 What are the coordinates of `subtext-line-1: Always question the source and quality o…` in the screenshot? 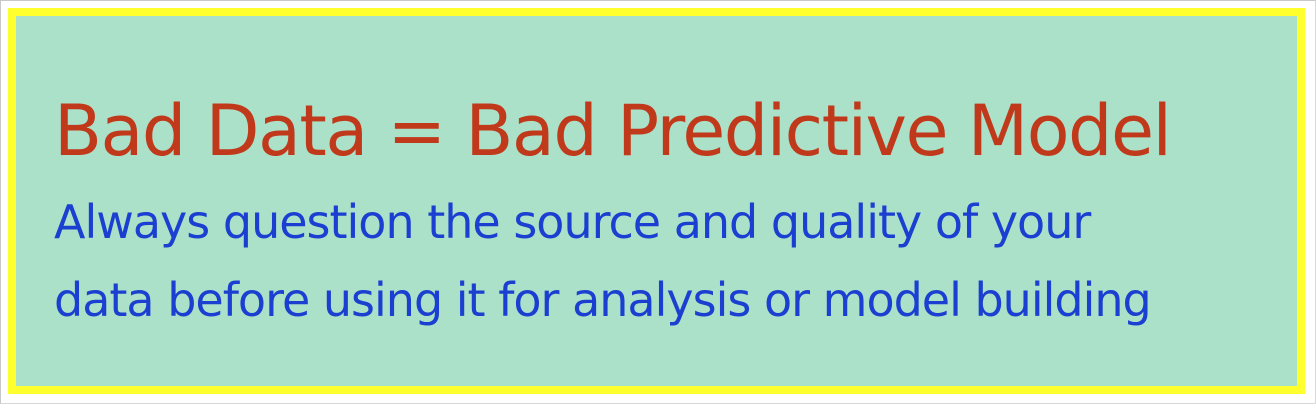 It's located at (572, 222).